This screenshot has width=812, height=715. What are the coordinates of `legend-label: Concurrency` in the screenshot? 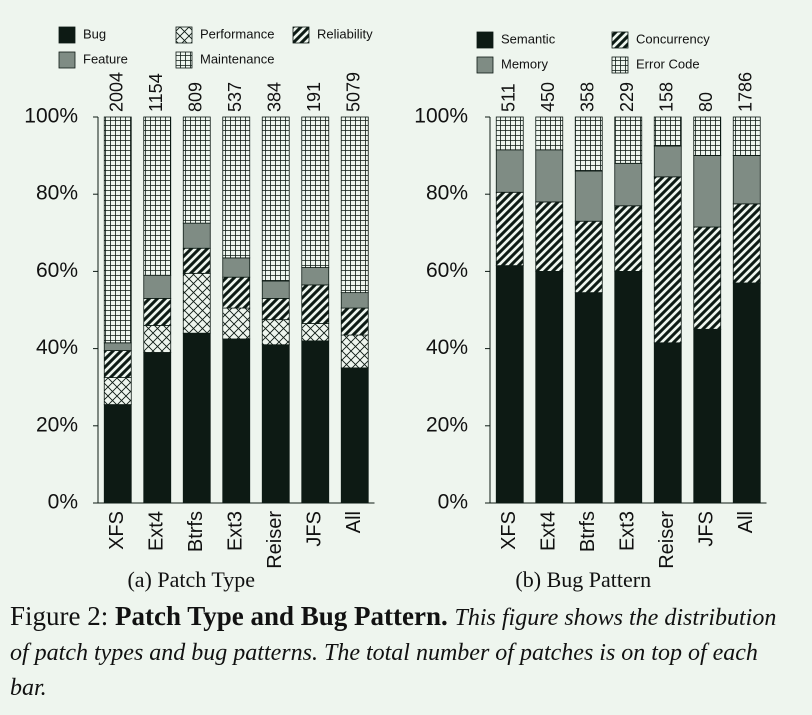 It's located at (673, 38).